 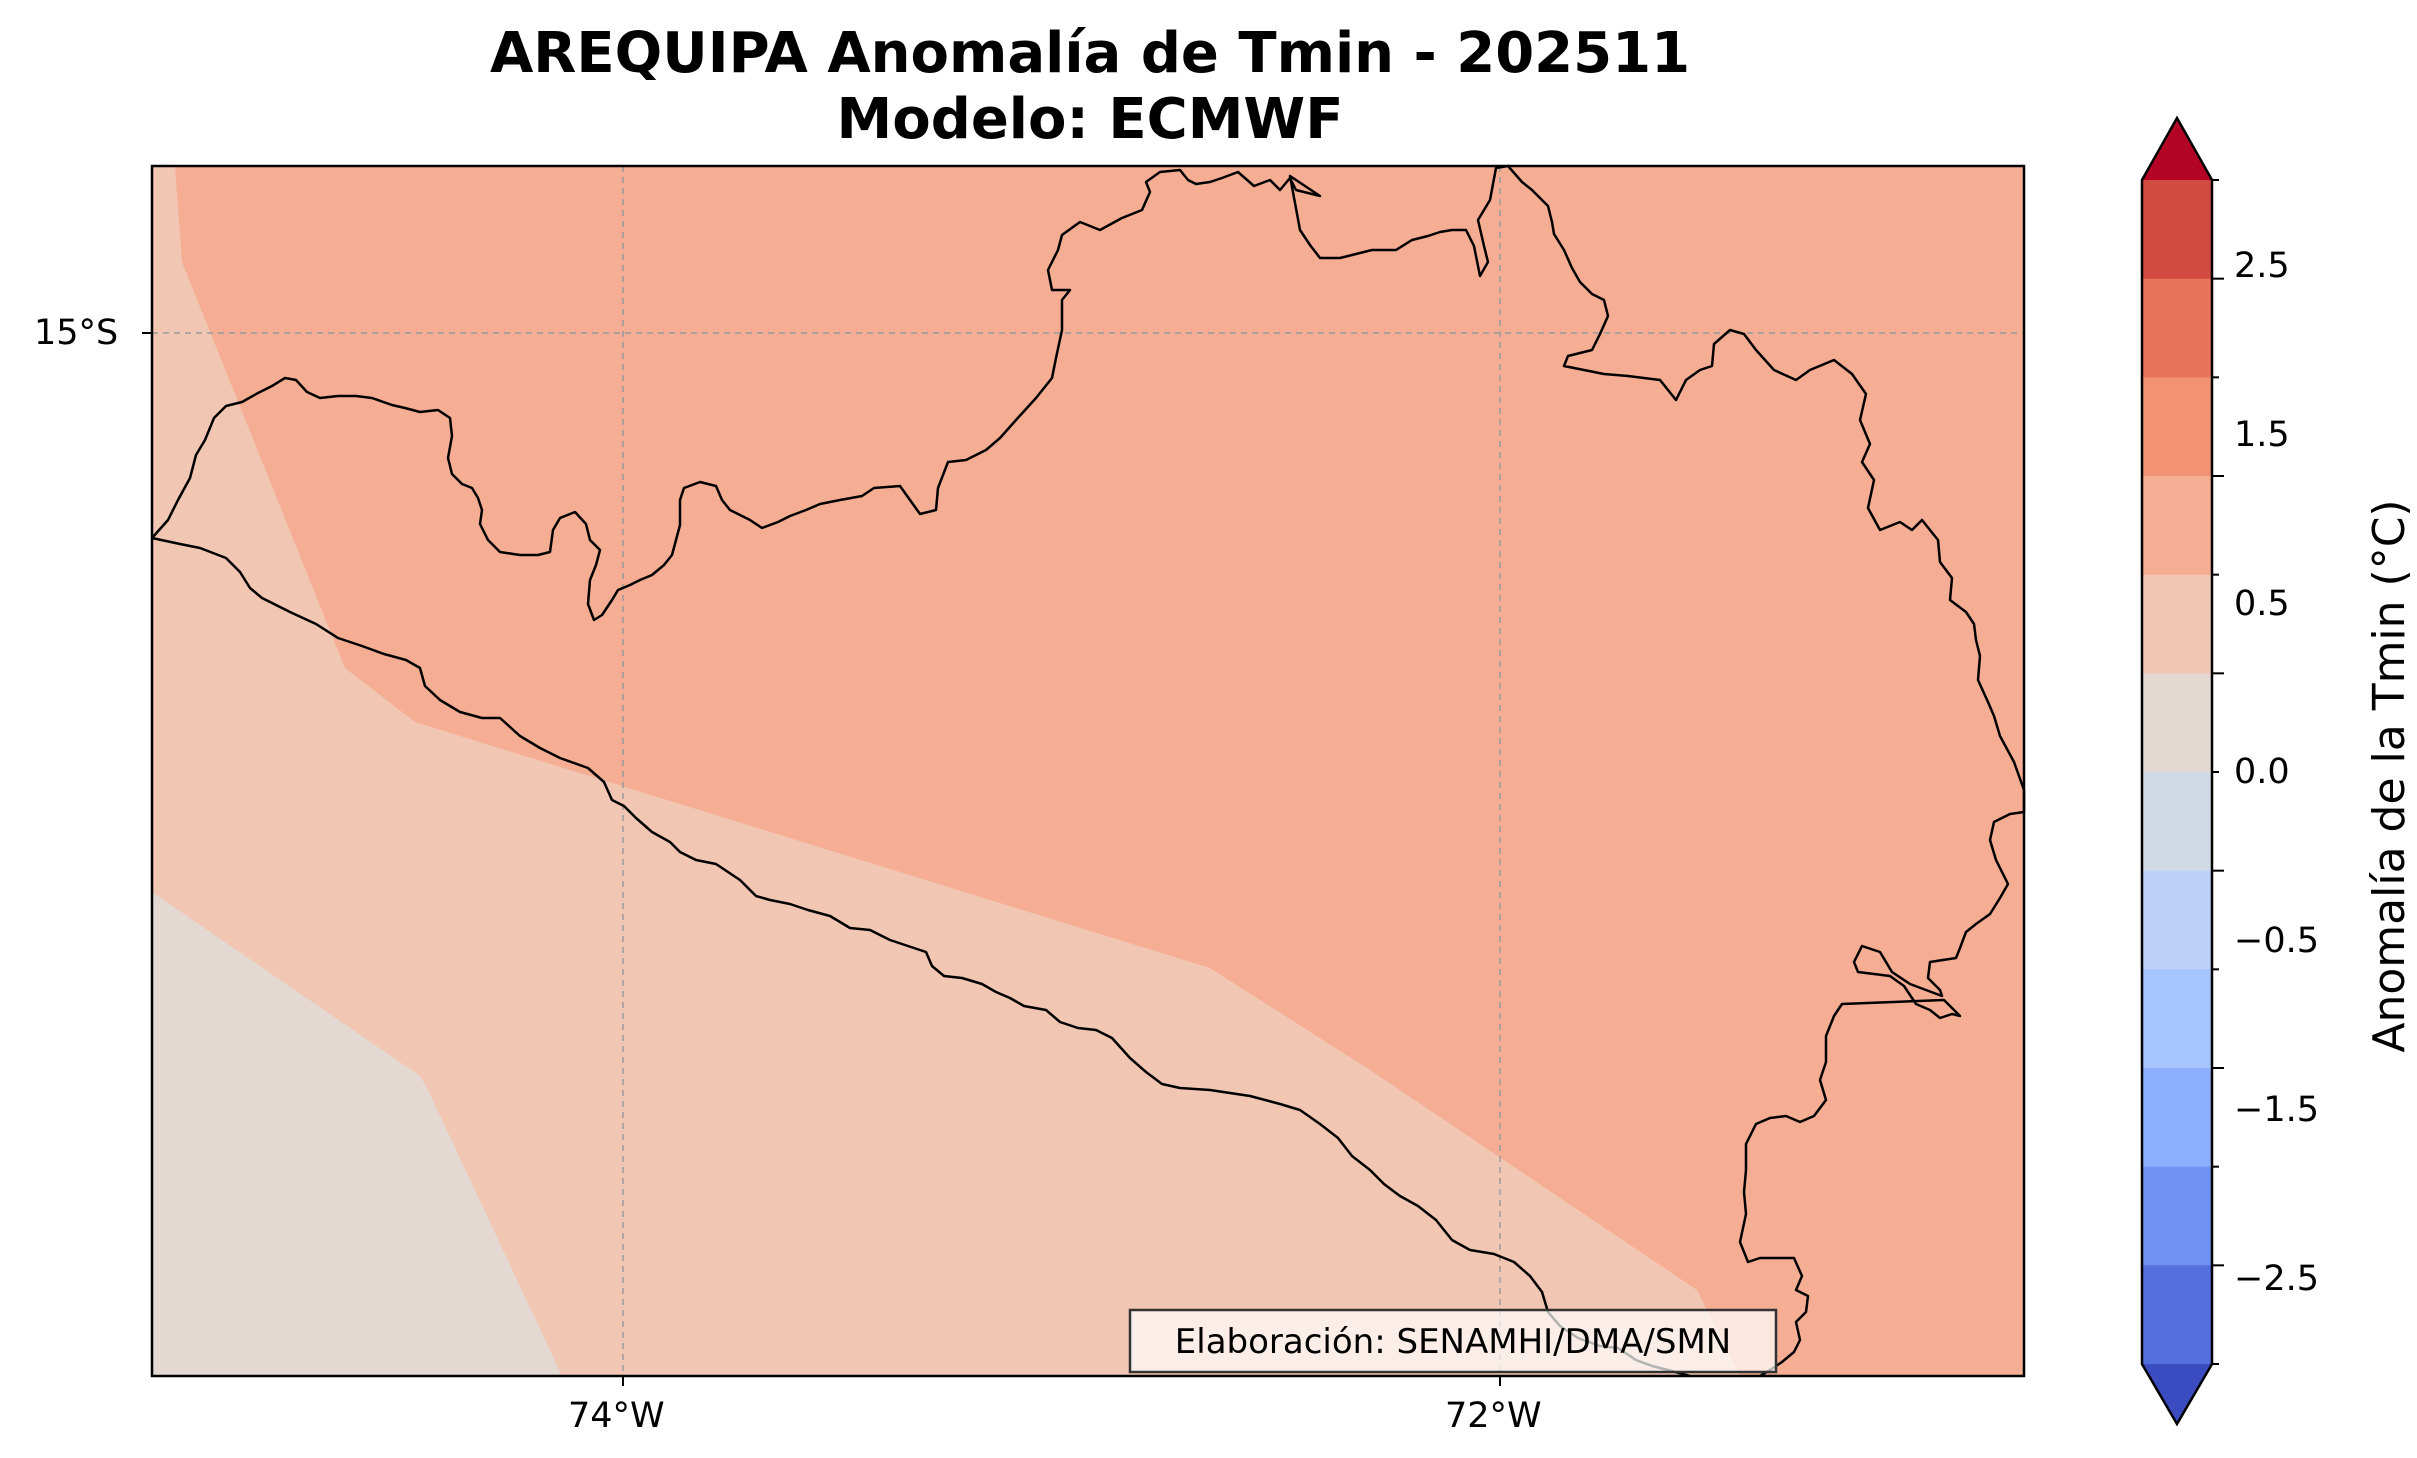 I want to click on colorbar, so click(x=2182, y=771).